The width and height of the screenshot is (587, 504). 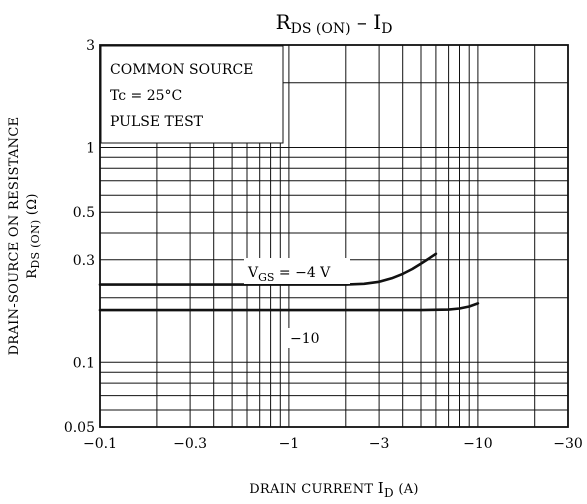 I want to click on series-label-vgs-4: VGS = −4 V, so click(x=289, y=274).